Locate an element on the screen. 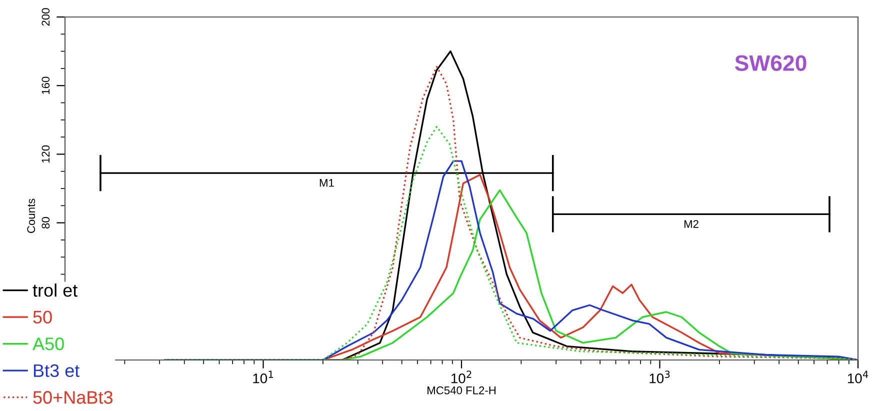 Image resolution: width=879 pixels, height=411 pixels. x-tick-label: 10$^{1}$ is located at coordinates (263, 377).